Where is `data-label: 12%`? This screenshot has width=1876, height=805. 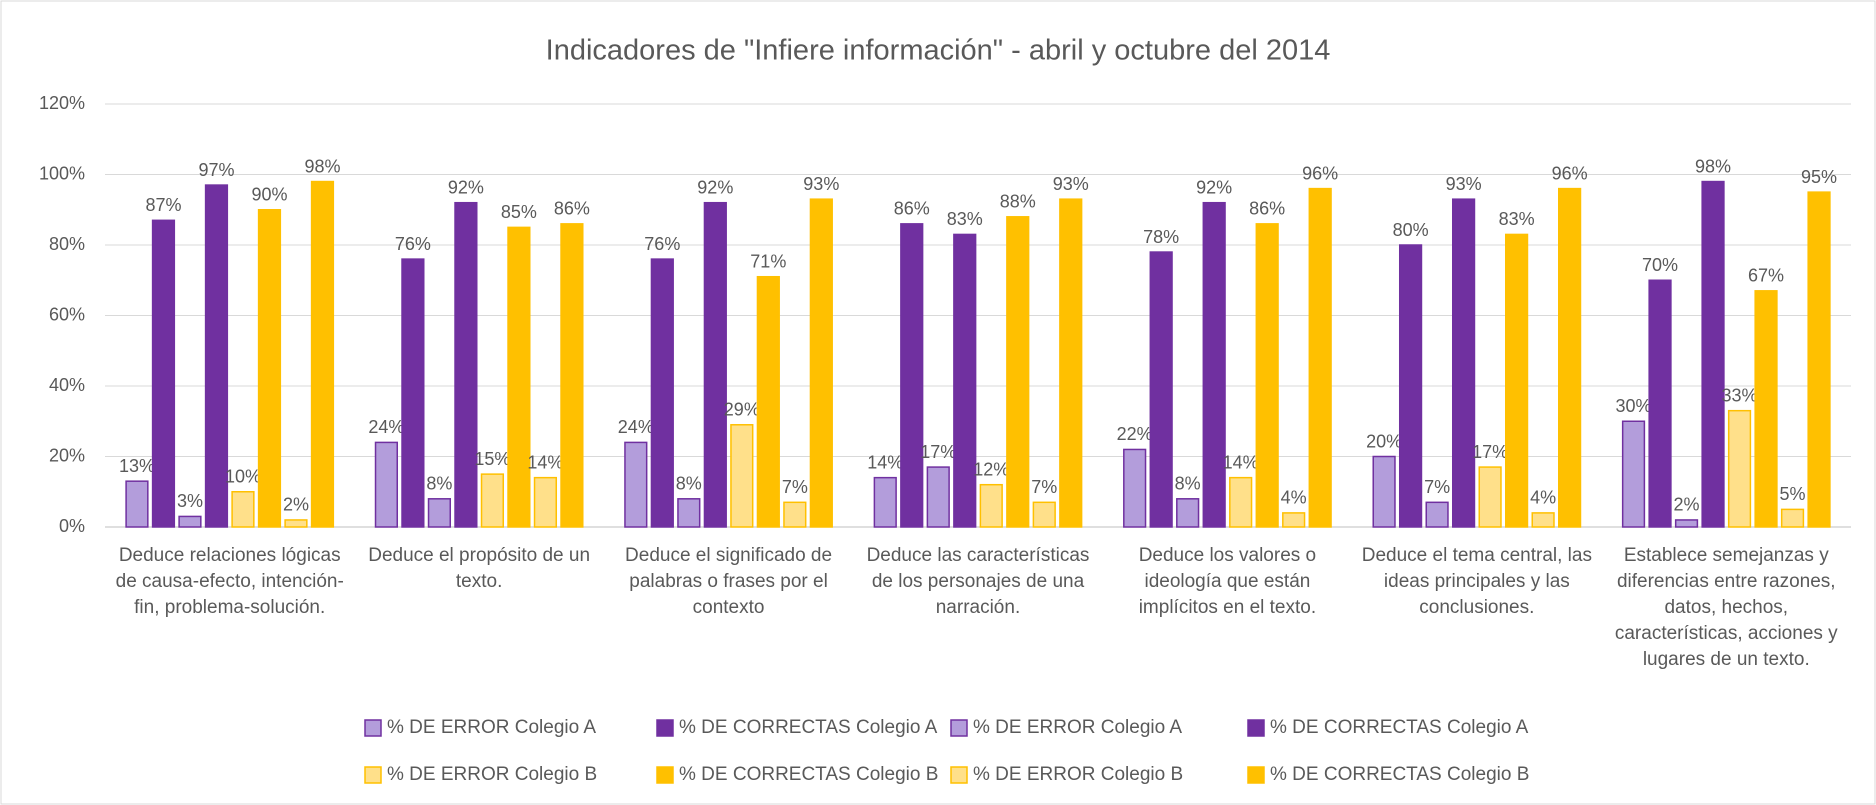 data-label: 12% is located at coordinates (991, 469).